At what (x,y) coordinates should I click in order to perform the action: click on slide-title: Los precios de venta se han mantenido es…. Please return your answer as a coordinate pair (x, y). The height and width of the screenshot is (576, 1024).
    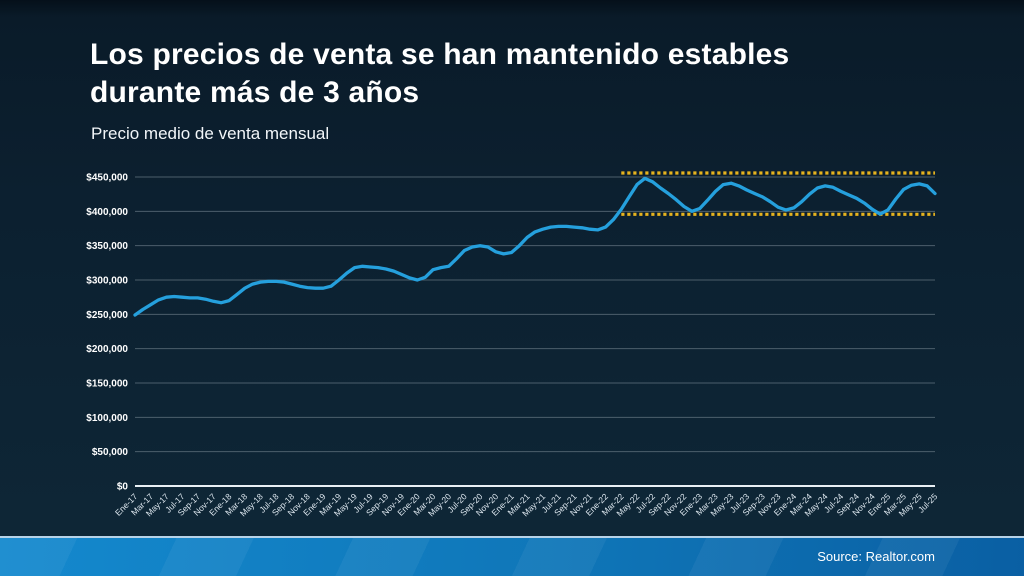
    Looking at the image, I should click on (439, 74).